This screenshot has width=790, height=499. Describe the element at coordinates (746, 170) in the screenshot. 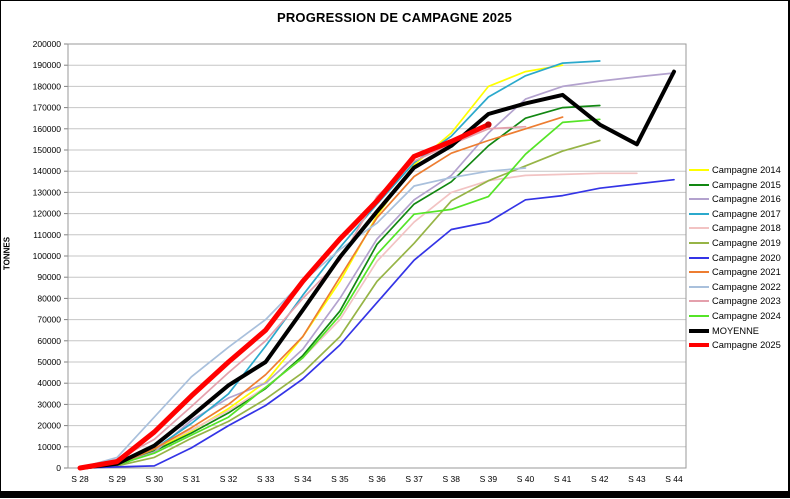

I see `legend-label: Campagne 2014` at that location.